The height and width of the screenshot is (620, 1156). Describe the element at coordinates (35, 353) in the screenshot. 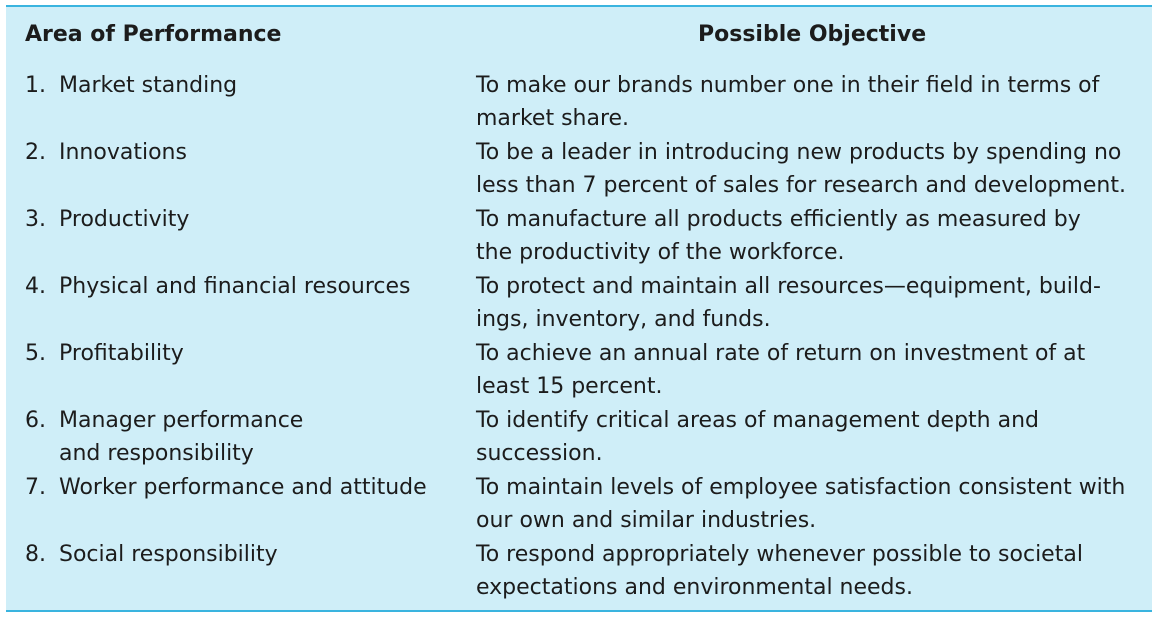

I see `row-number: 5.` at that location.